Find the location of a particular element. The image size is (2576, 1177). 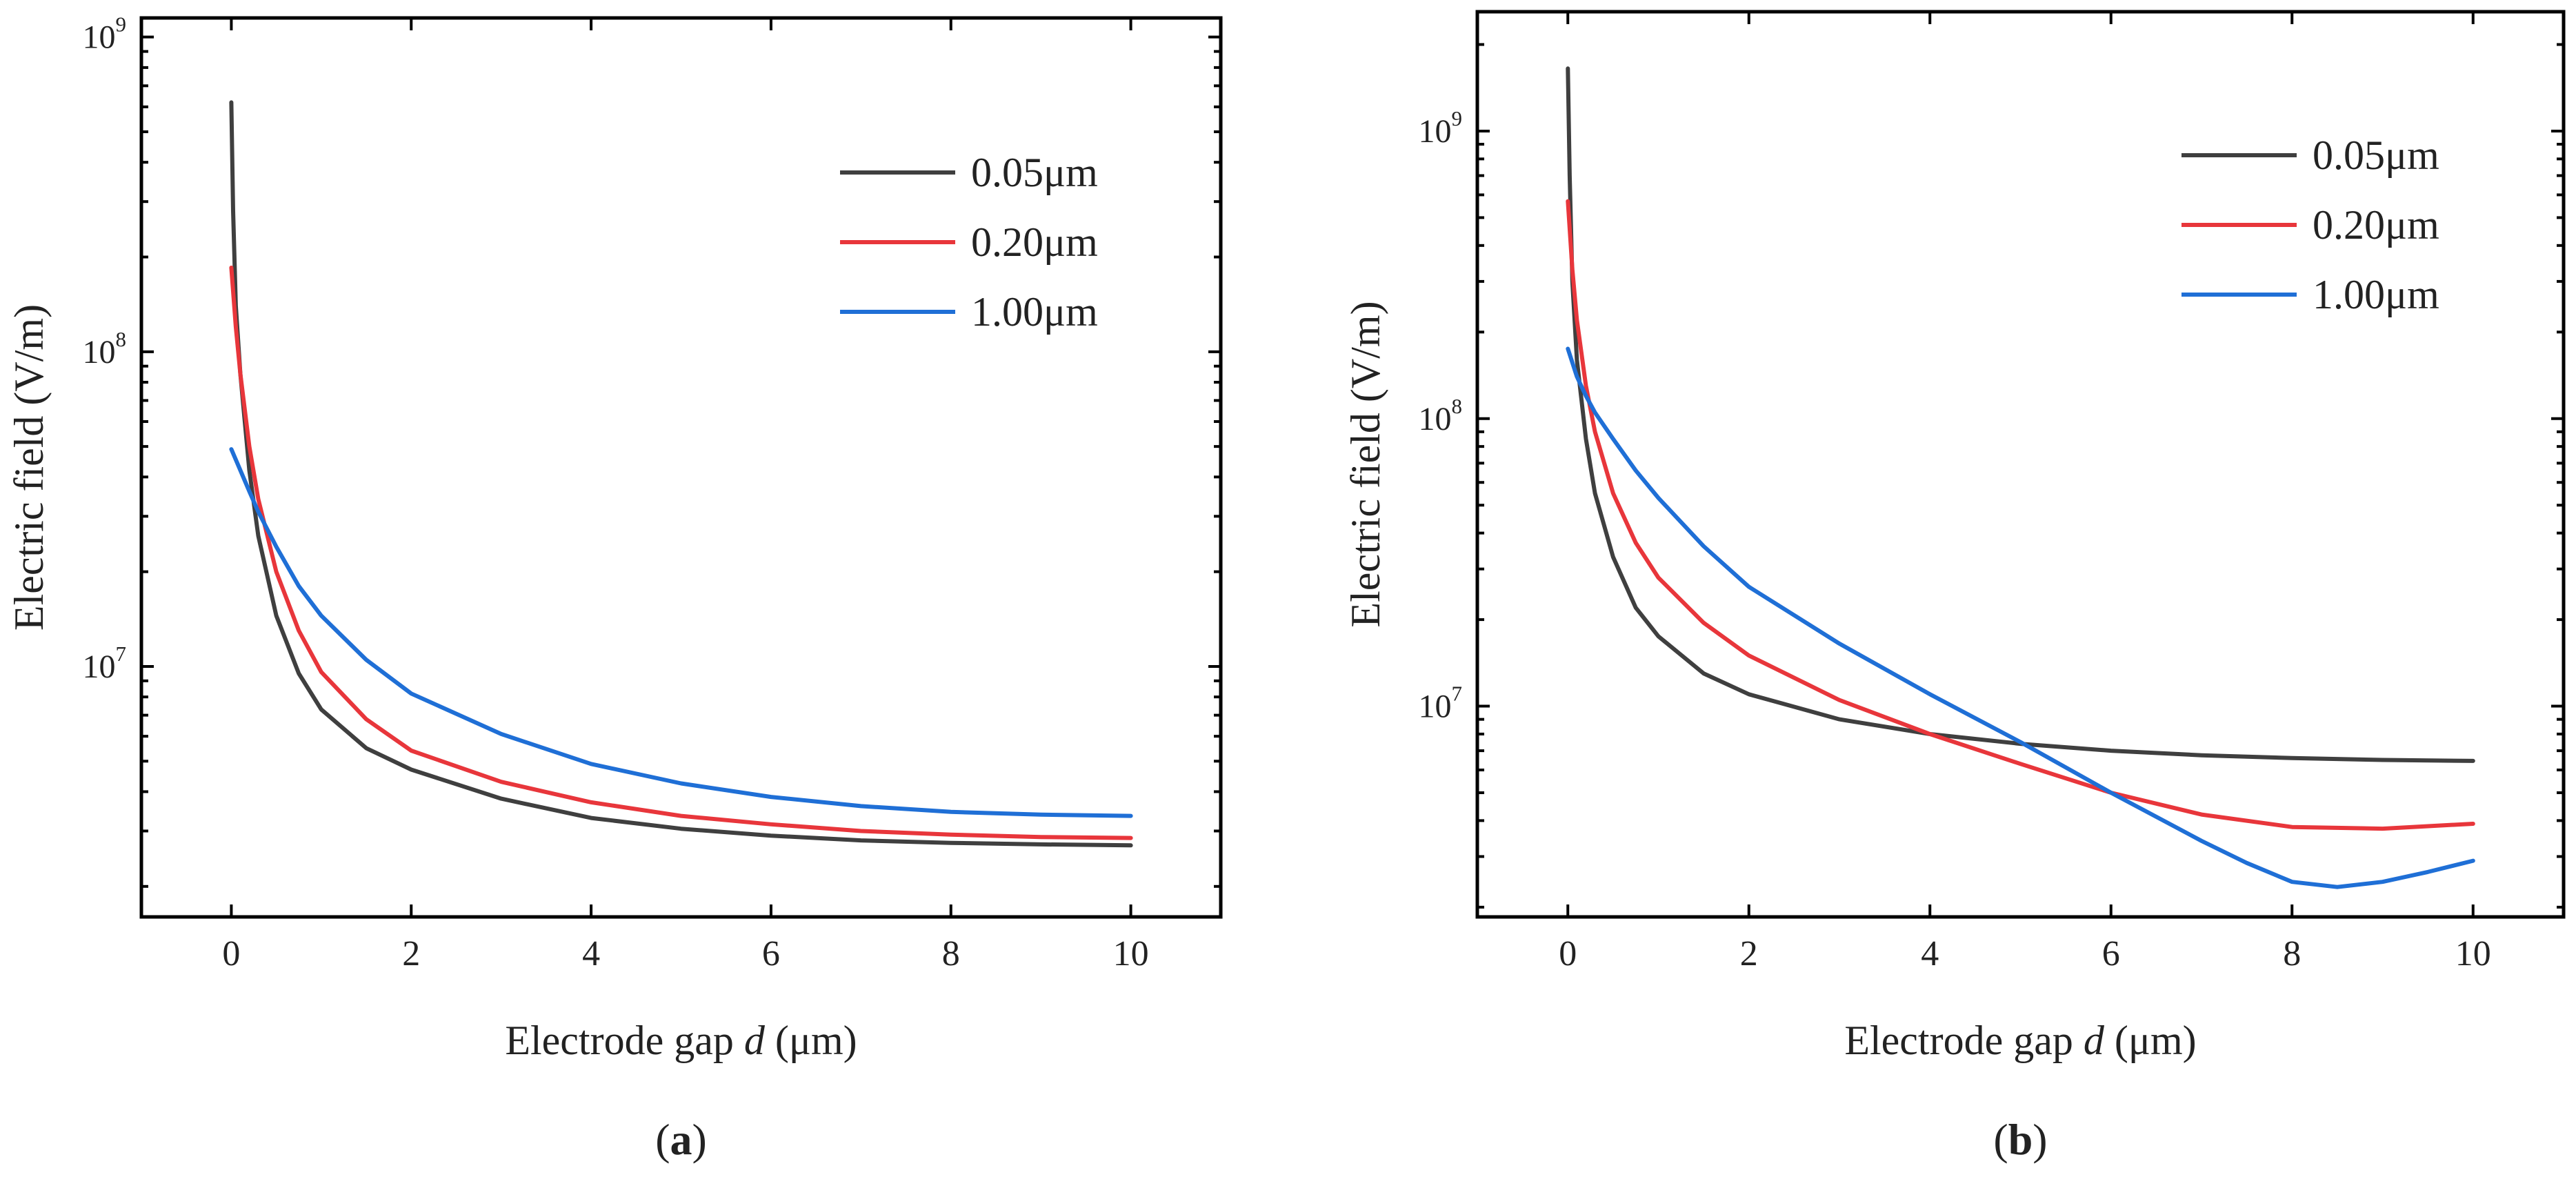

caption-letter: a is located at coordinates (681, 1139).